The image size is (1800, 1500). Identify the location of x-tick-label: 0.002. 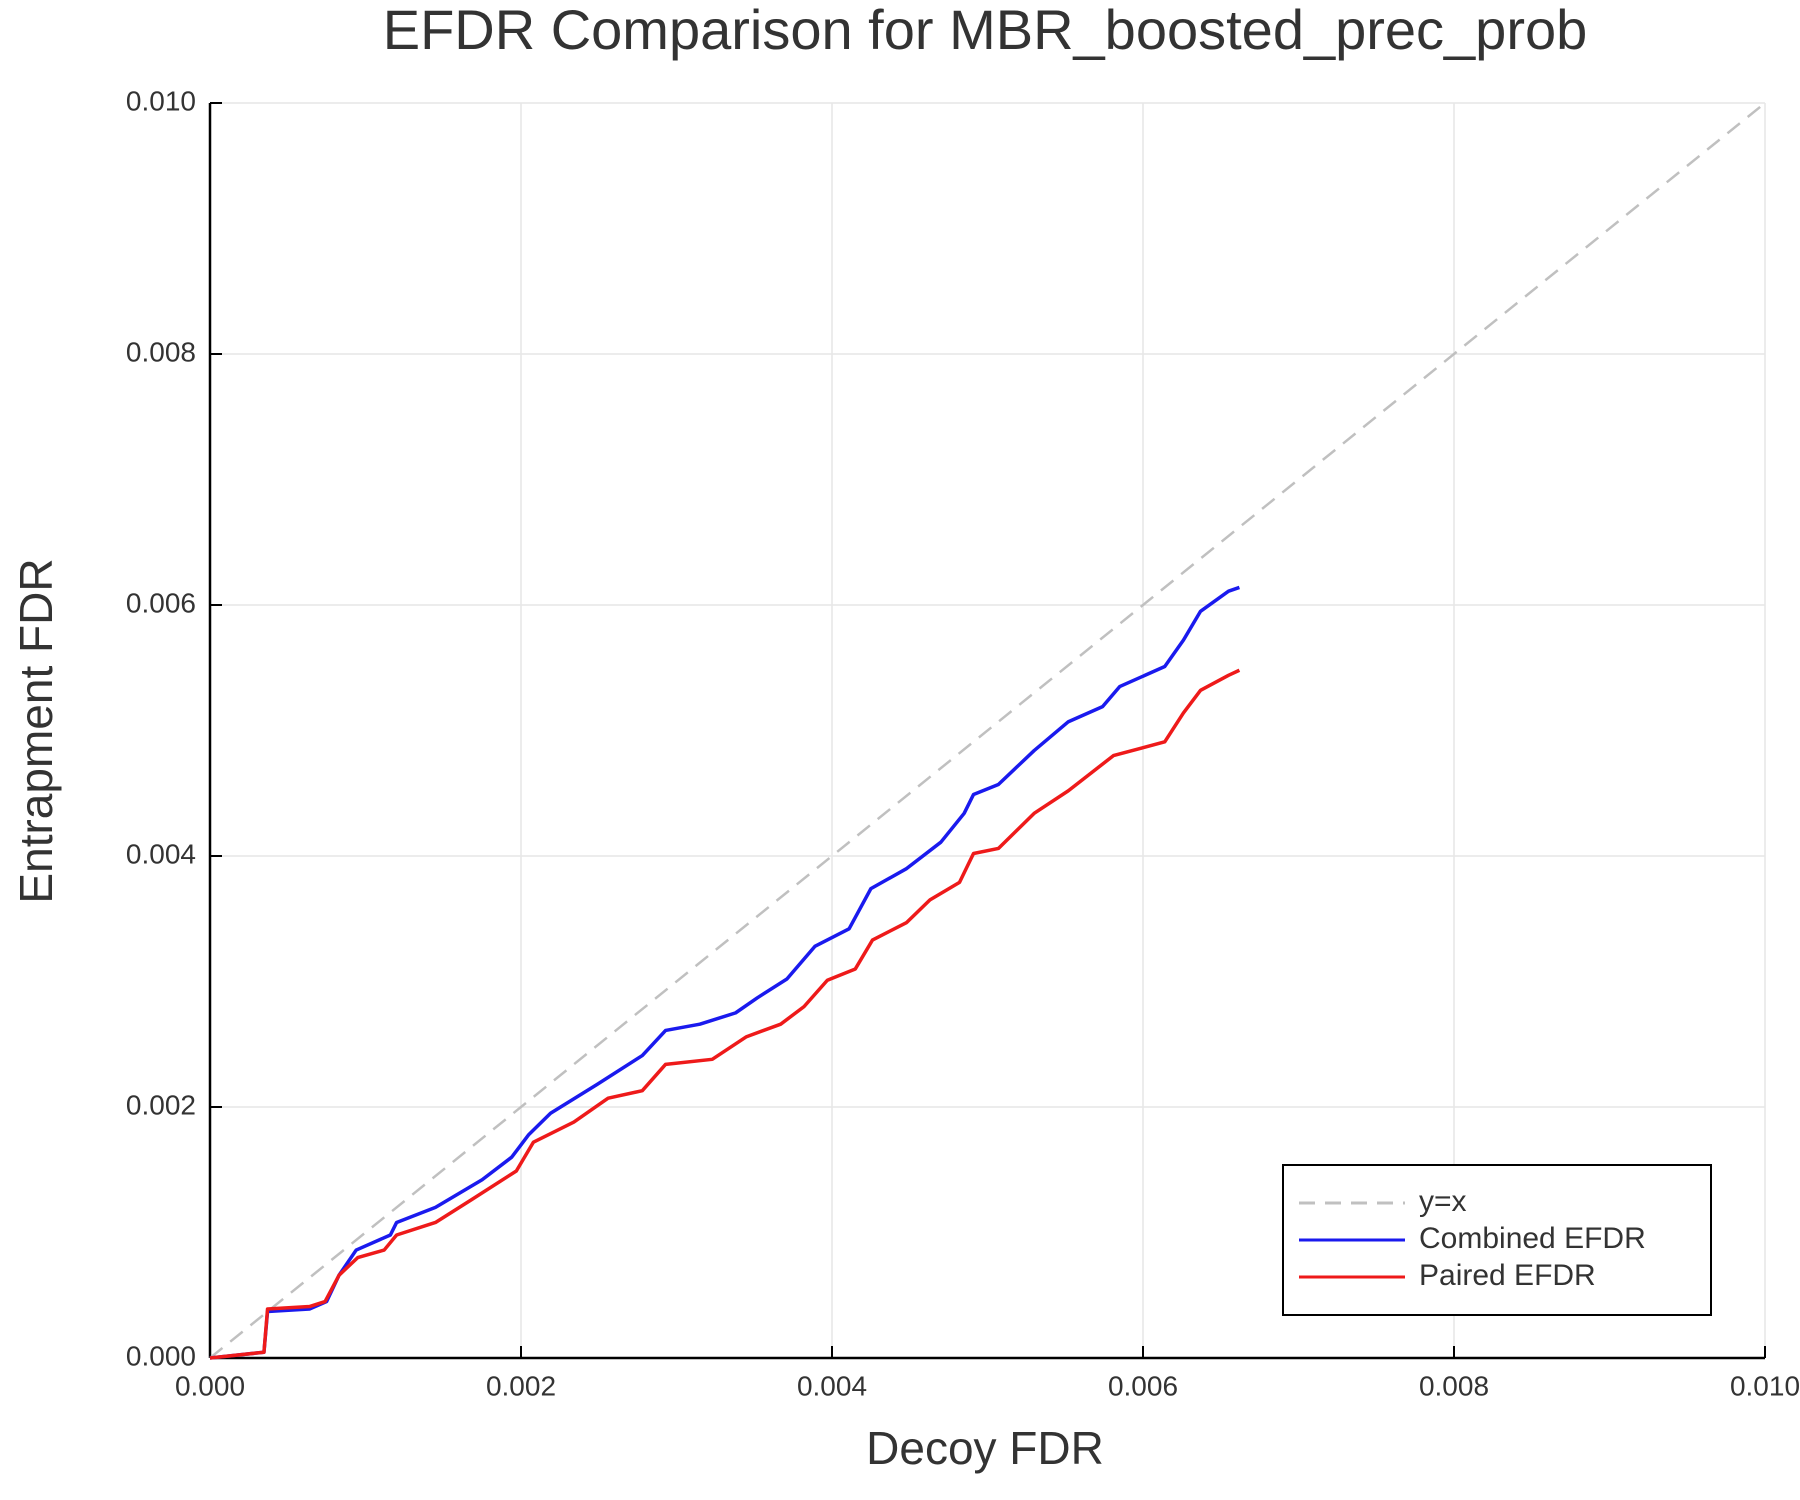
(521, 1385).